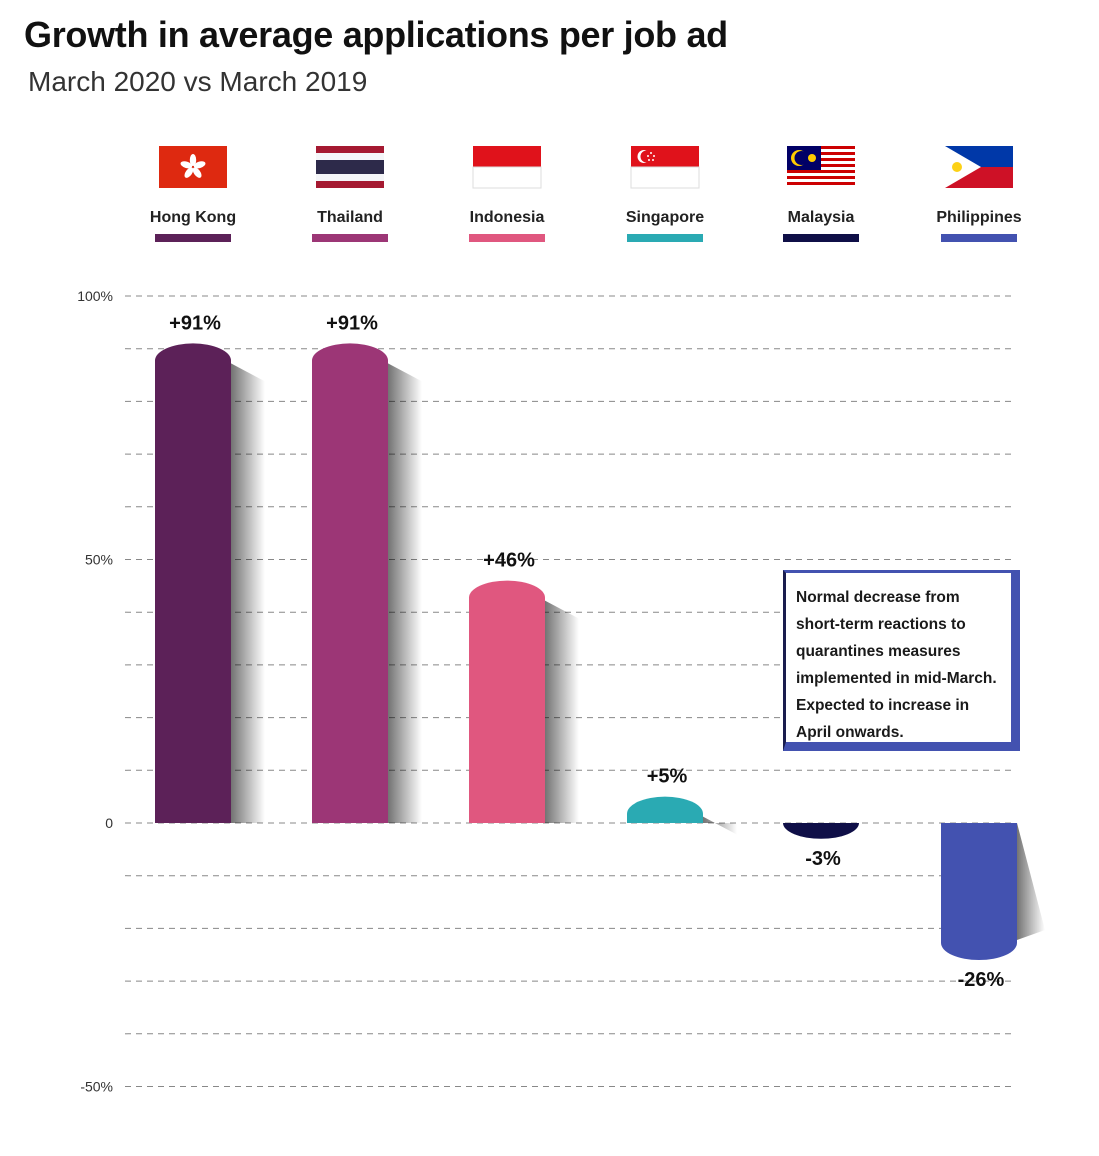  I want to click on value-label: -26%, so click(981, 980).